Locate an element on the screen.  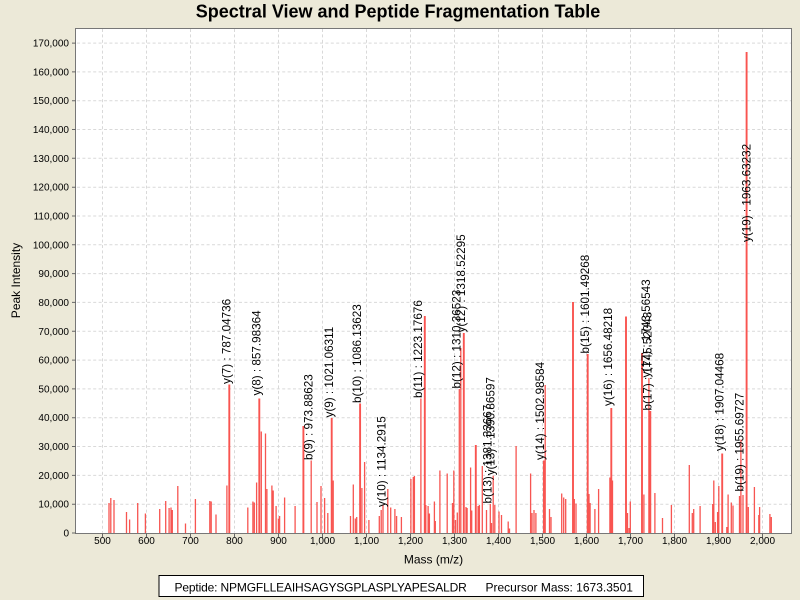
svg-text: 140,000 is located at coordinates (51, 130).